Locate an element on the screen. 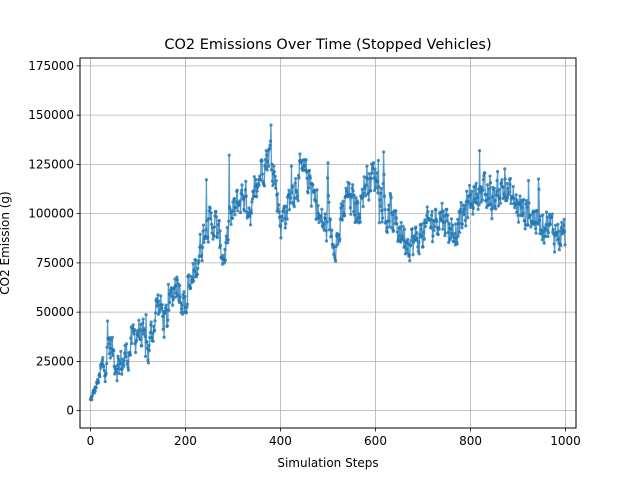 Image resolution: width=640 pixels, height=480 pixels. y-tick-label: 125000 is located at coordinates (51, 164).